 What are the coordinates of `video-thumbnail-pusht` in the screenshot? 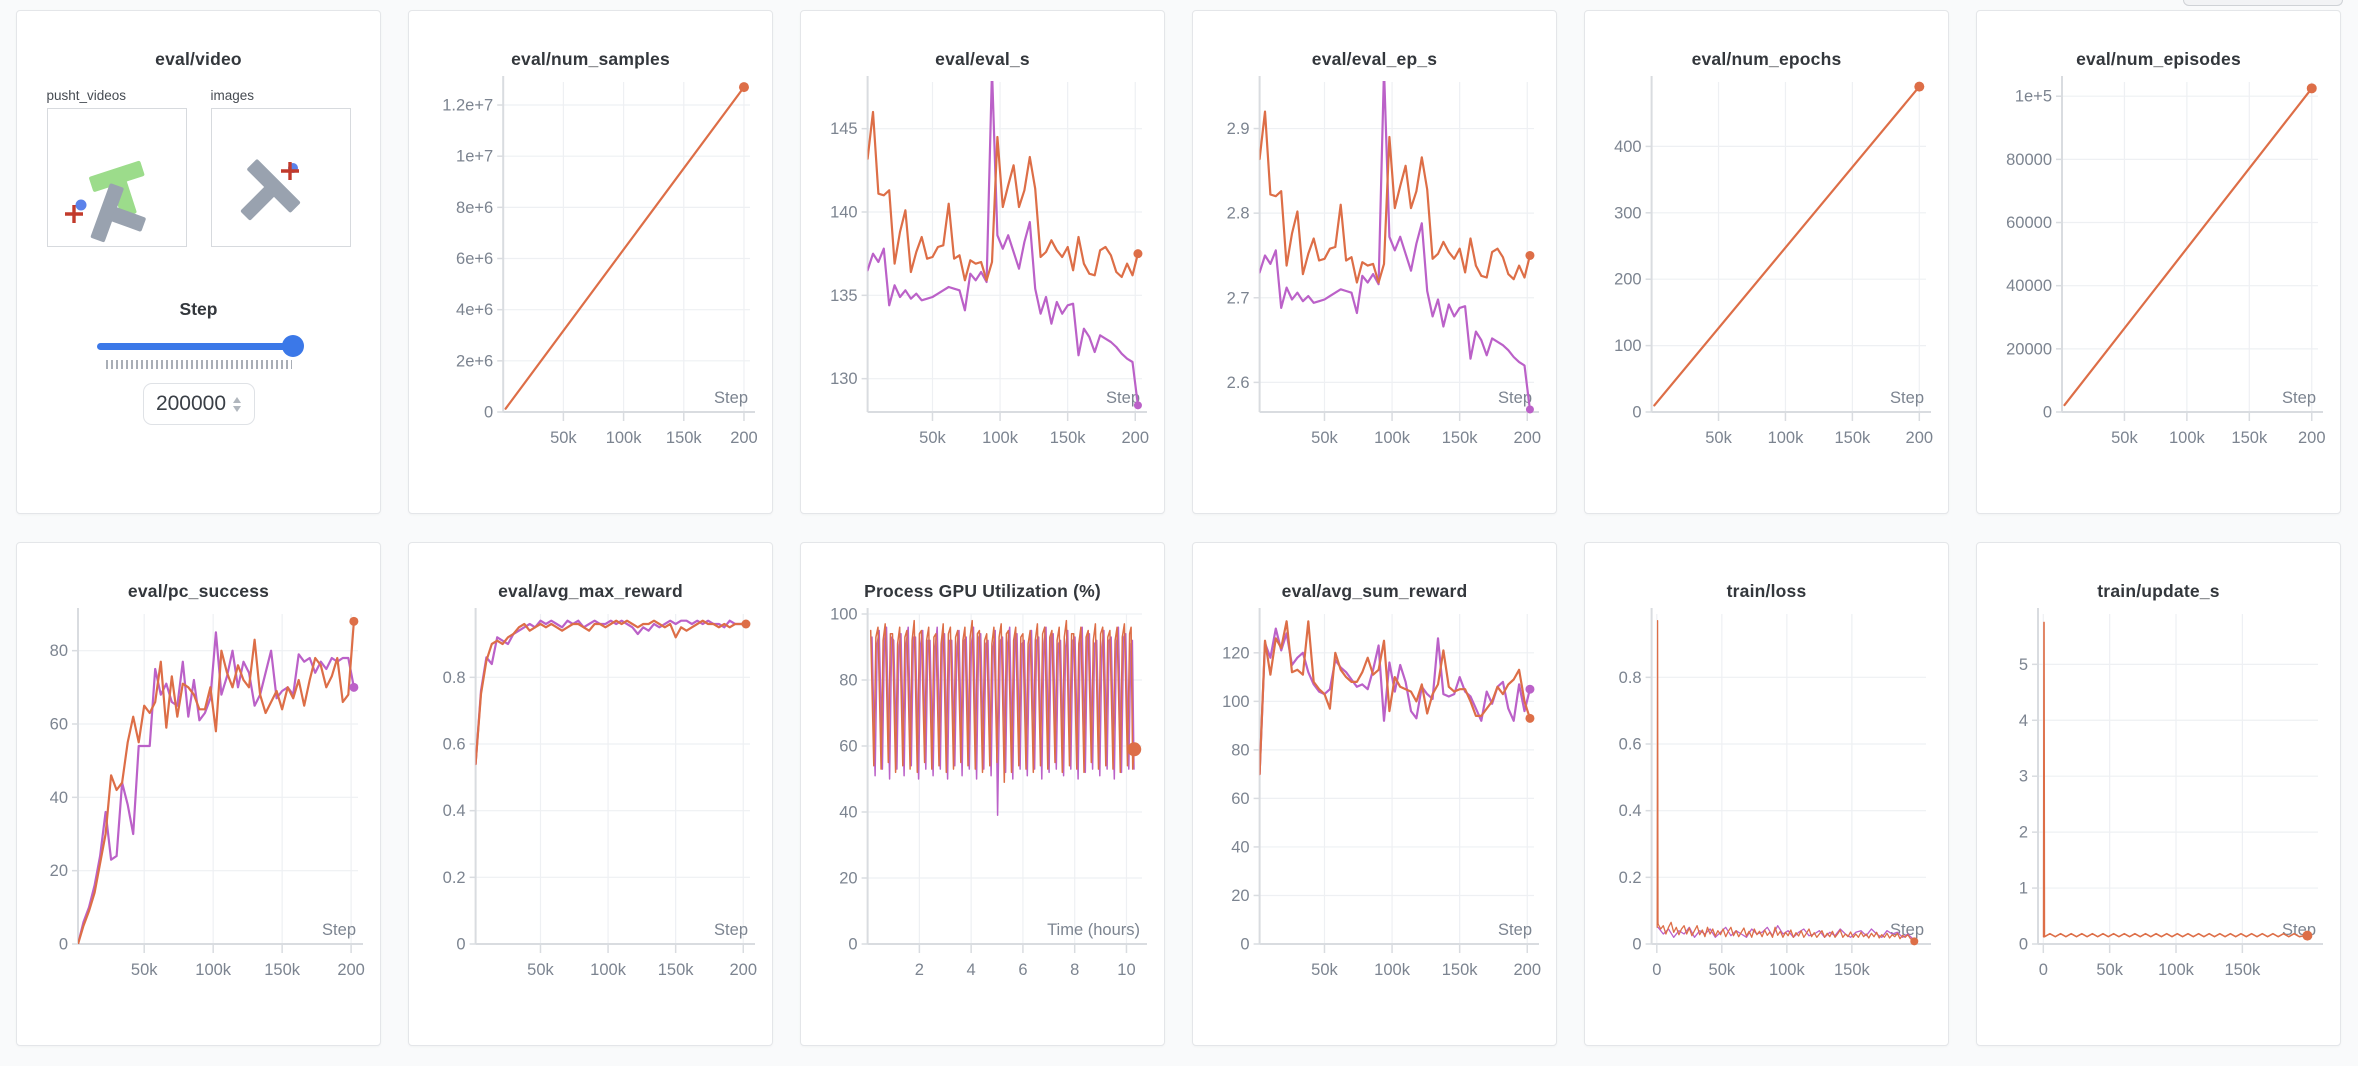 It's located at (116, 177).